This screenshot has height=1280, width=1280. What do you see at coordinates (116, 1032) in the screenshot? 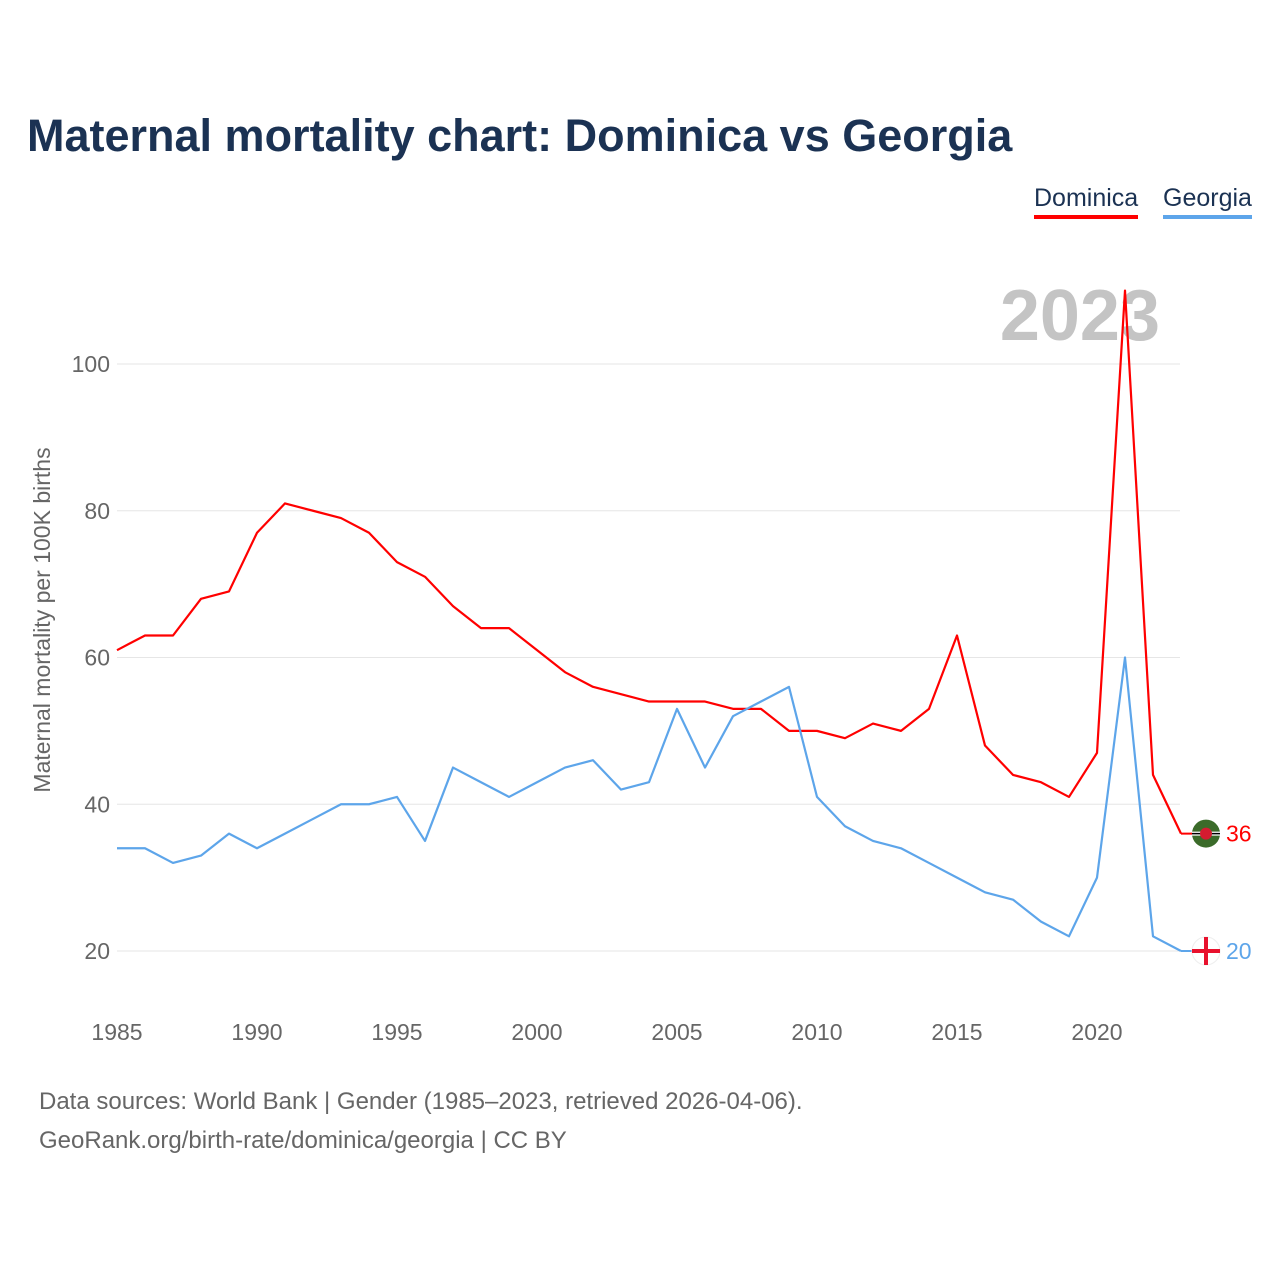
I see `x-tick-label: 1985` at bounding box center [116, 1032].